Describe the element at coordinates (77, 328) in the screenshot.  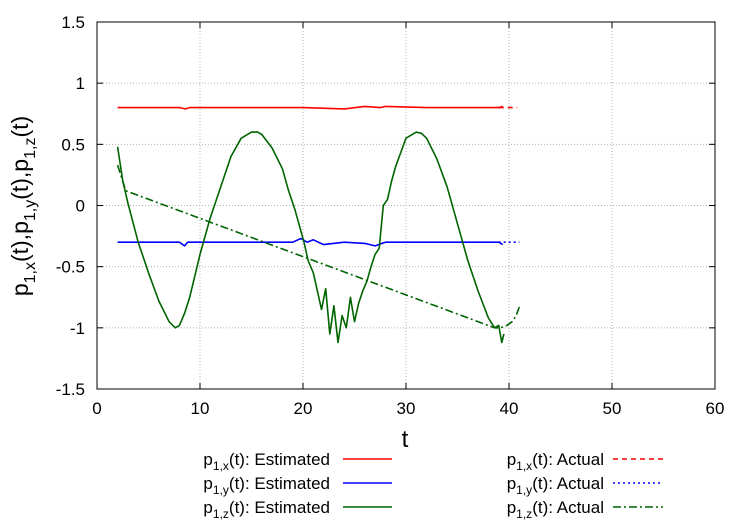
I see `y-tick-label: -1` at that location.